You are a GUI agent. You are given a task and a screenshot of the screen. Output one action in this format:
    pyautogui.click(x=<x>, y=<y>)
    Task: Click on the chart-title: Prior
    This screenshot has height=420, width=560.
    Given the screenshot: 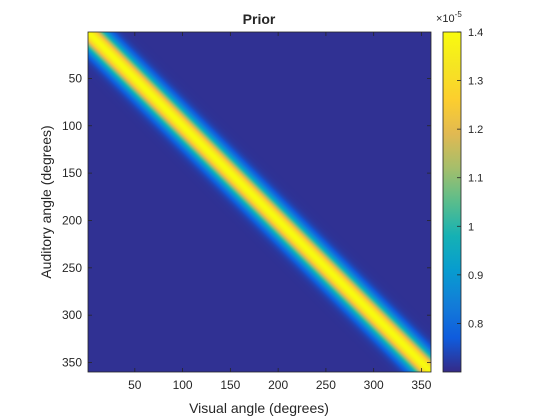 What is the action you would take?
    pyautogui.click(x=259, y=19)
    